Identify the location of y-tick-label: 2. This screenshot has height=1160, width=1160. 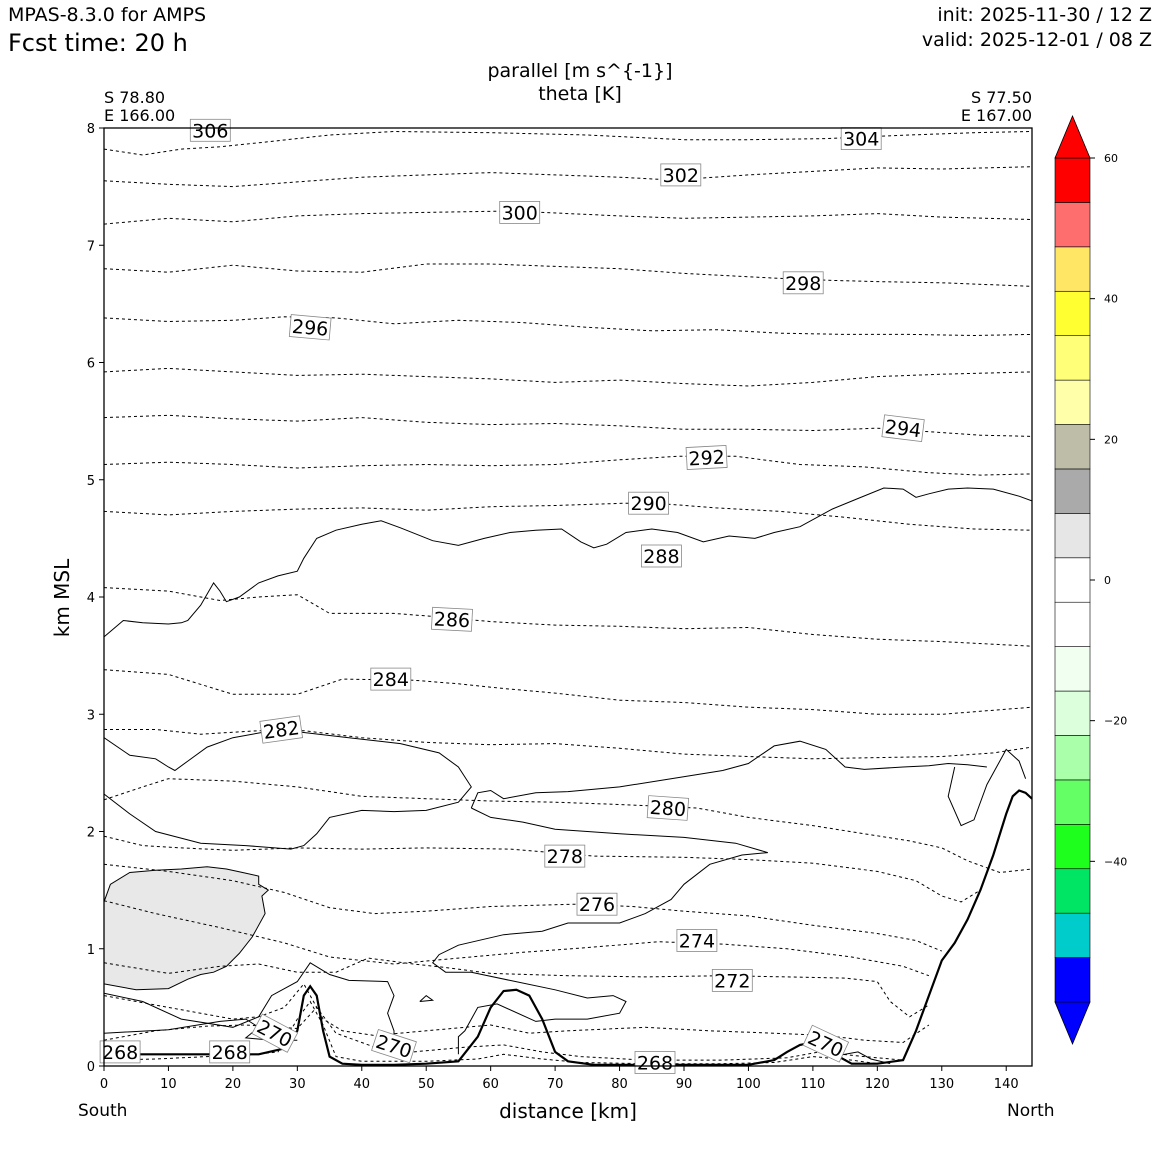
(91, 833).